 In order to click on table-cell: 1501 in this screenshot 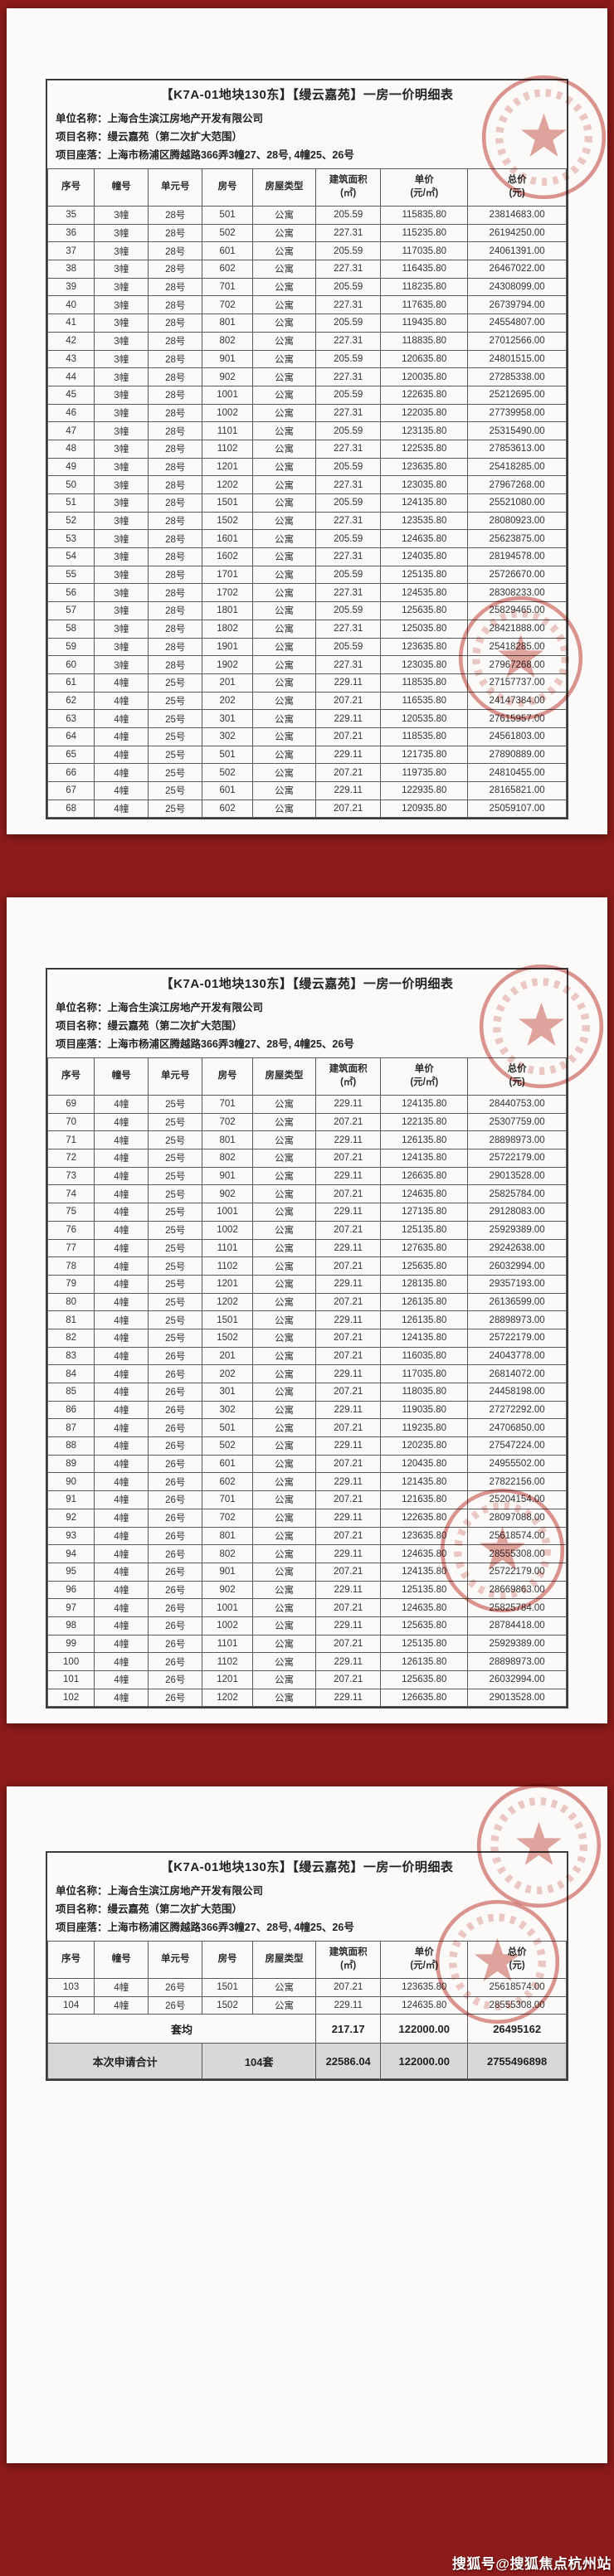, I will do `click(227, 1987)`.